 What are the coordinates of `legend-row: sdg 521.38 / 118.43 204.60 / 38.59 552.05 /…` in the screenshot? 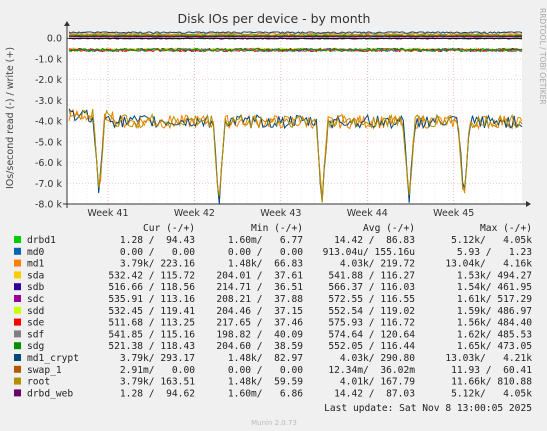 It's located at (273, 346).